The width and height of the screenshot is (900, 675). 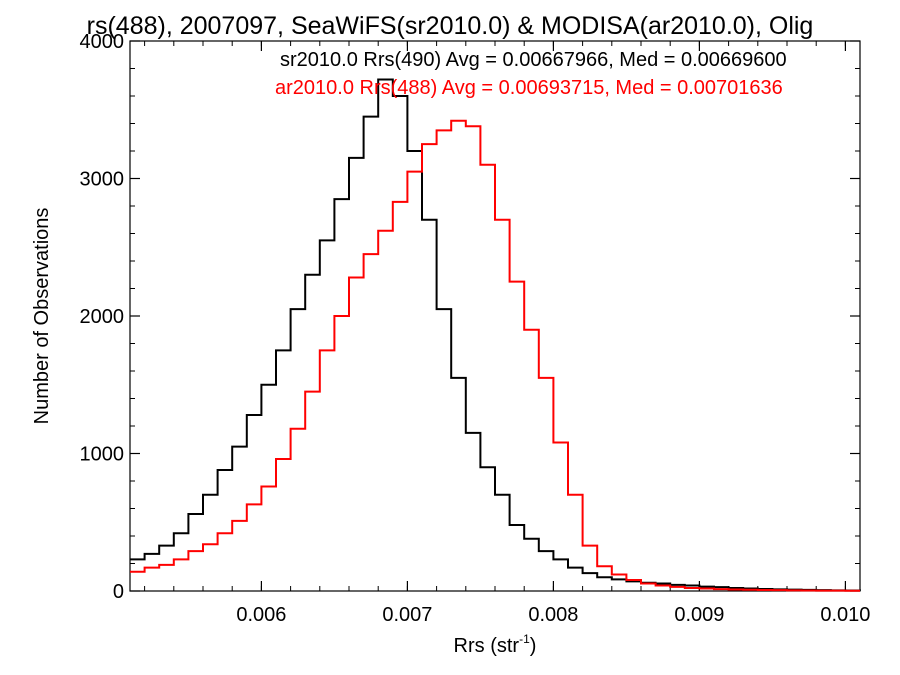 I want to click on x-axis-label: Rrs (str-1), so click(x=495, y=644).